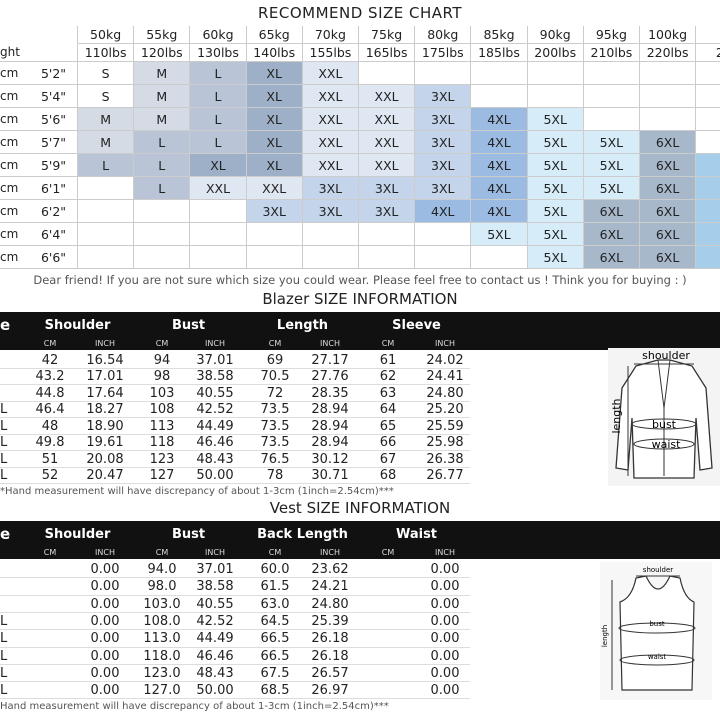  What do you see at coordinates (162, 622) in the screenshot?
I see `measure: 108.0` at bounding box center [162, 622].